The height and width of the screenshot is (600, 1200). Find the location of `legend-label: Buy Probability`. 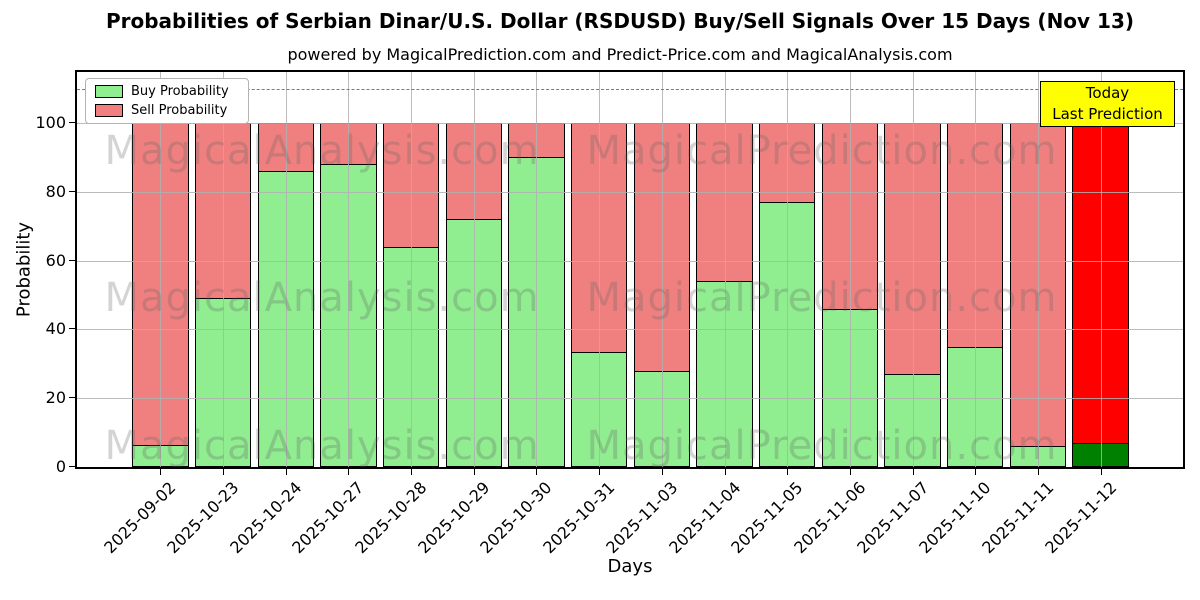

legend-label: Buy Probability is located at coordinates (180, 92).